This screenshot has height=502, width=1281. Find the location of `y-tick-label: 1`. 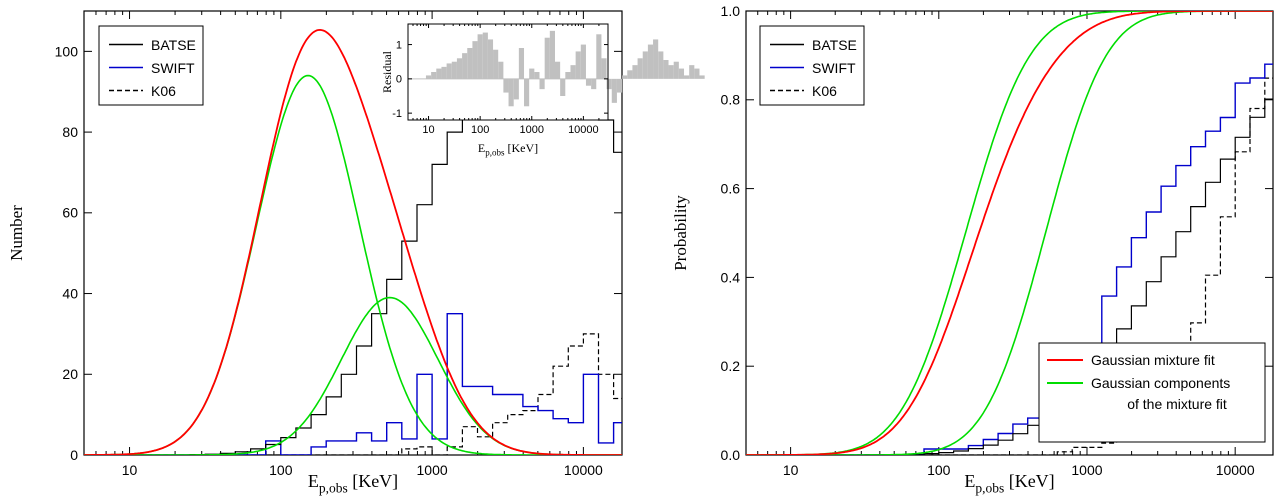

y-tick-label: 1 is located at coordinates (399, 45).